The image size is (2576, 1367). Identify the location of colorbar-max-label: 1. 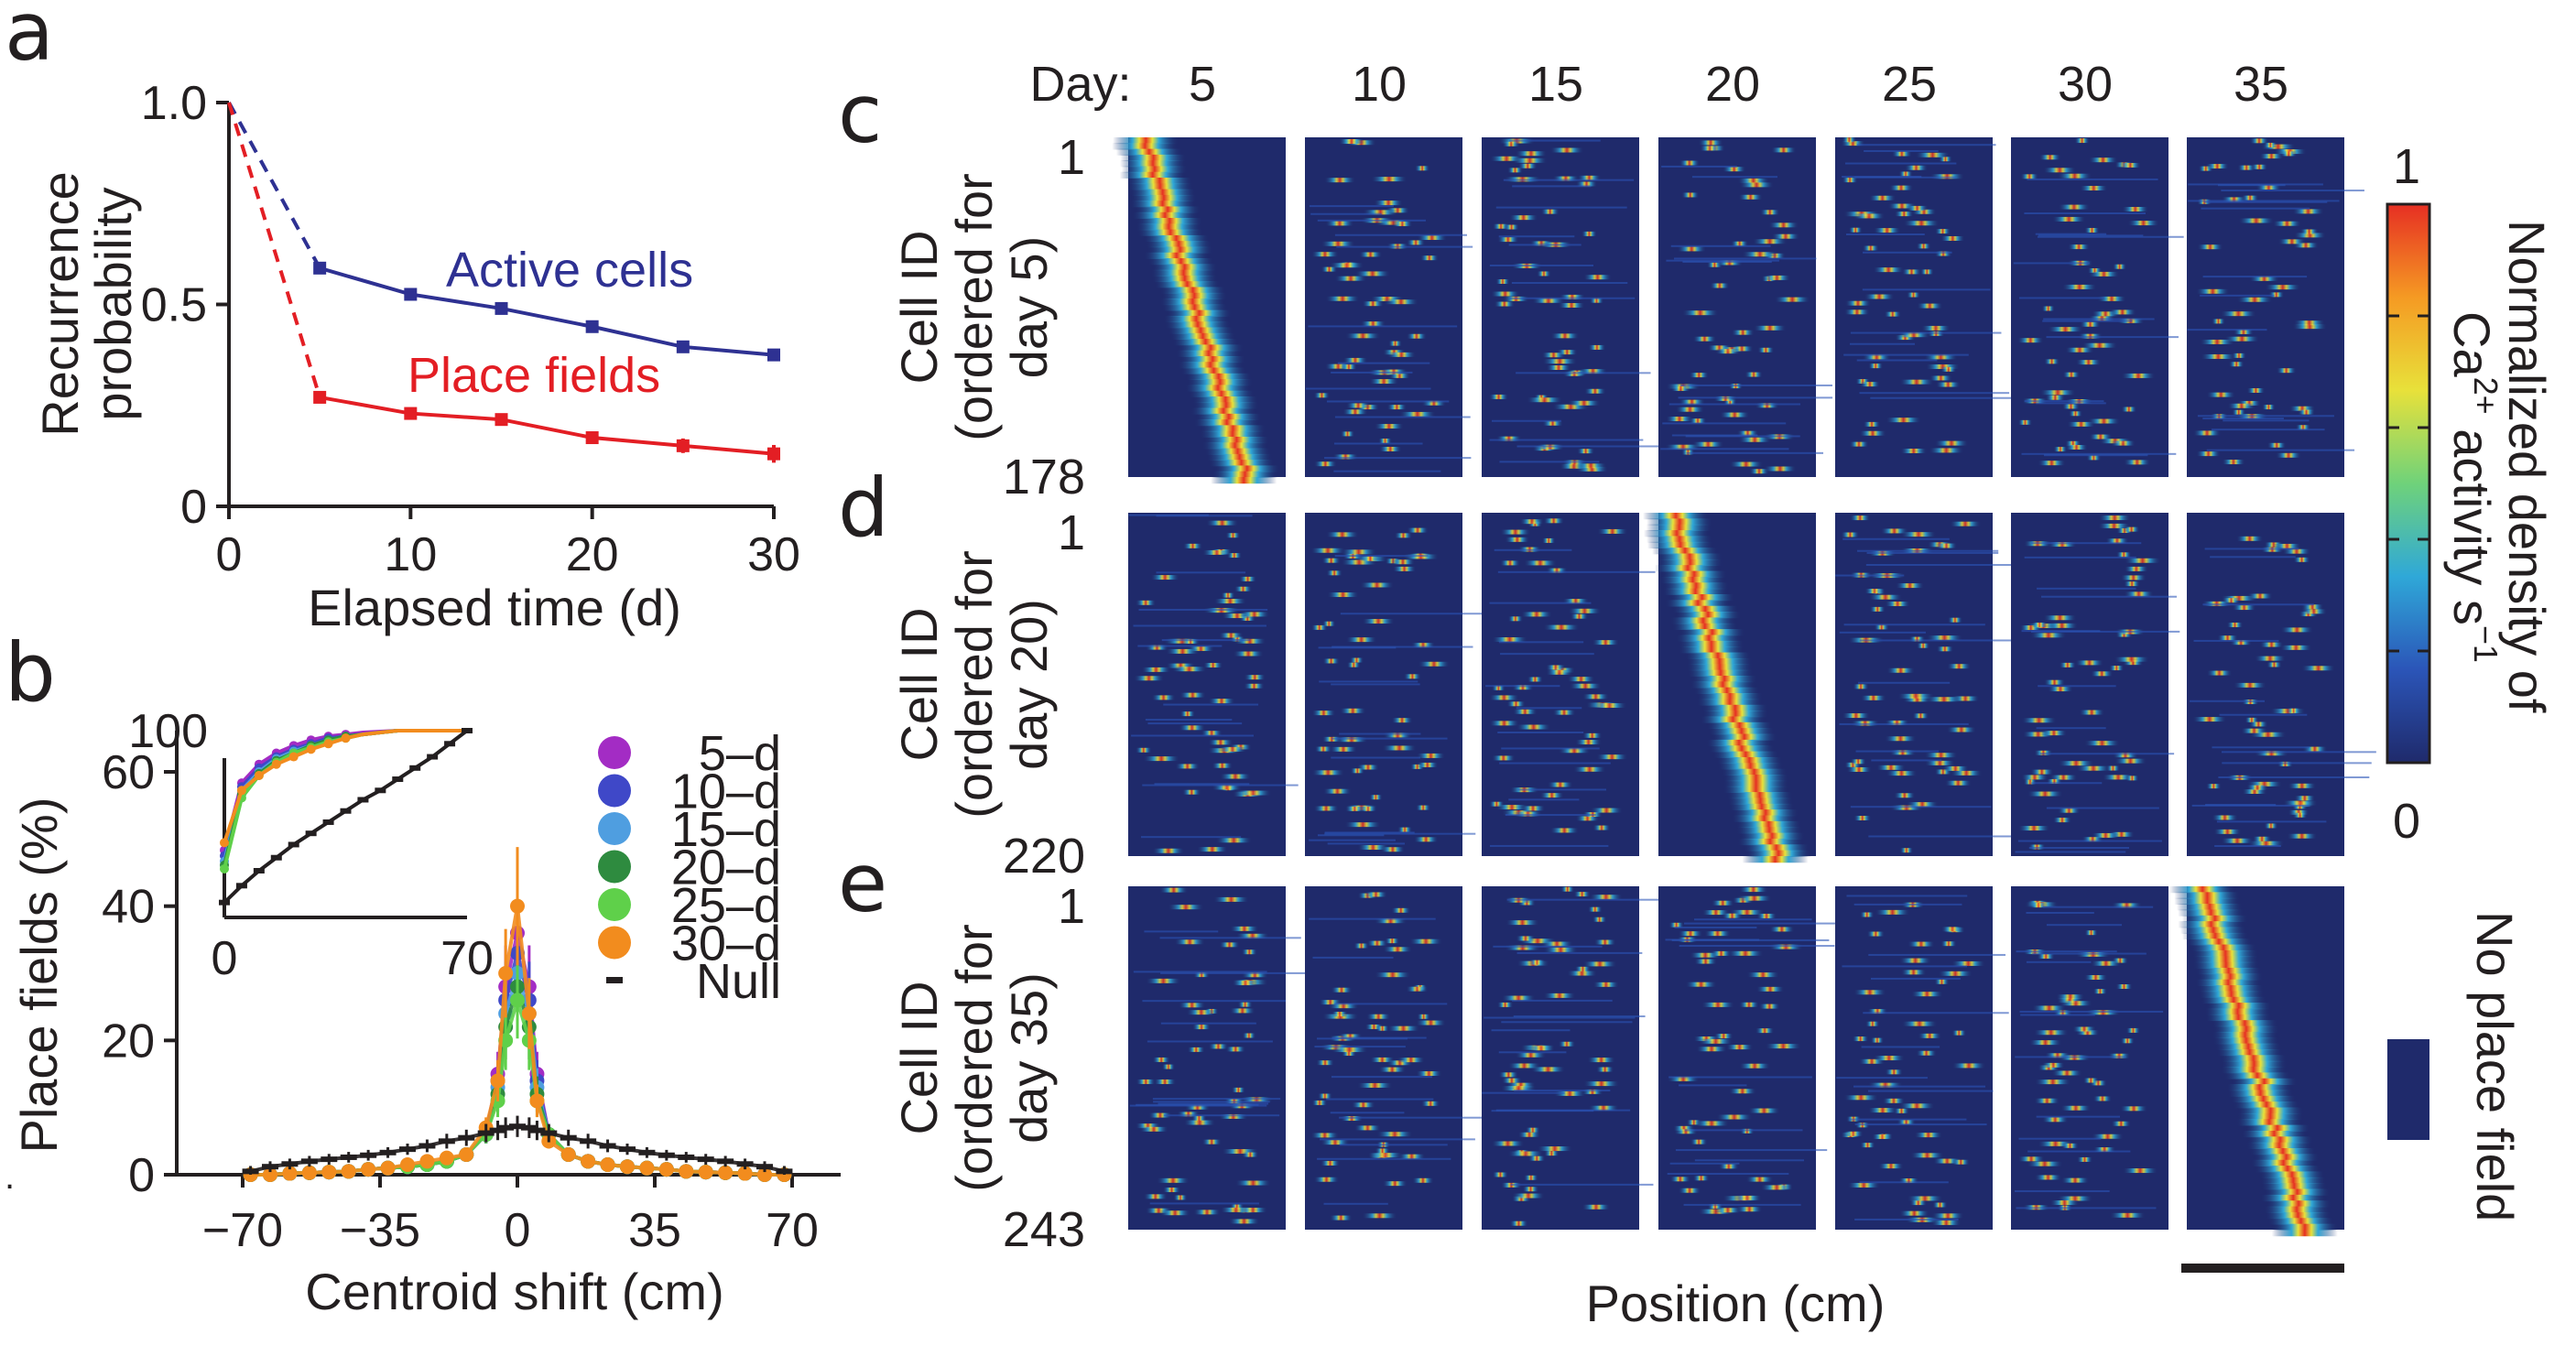
(2406, 167).